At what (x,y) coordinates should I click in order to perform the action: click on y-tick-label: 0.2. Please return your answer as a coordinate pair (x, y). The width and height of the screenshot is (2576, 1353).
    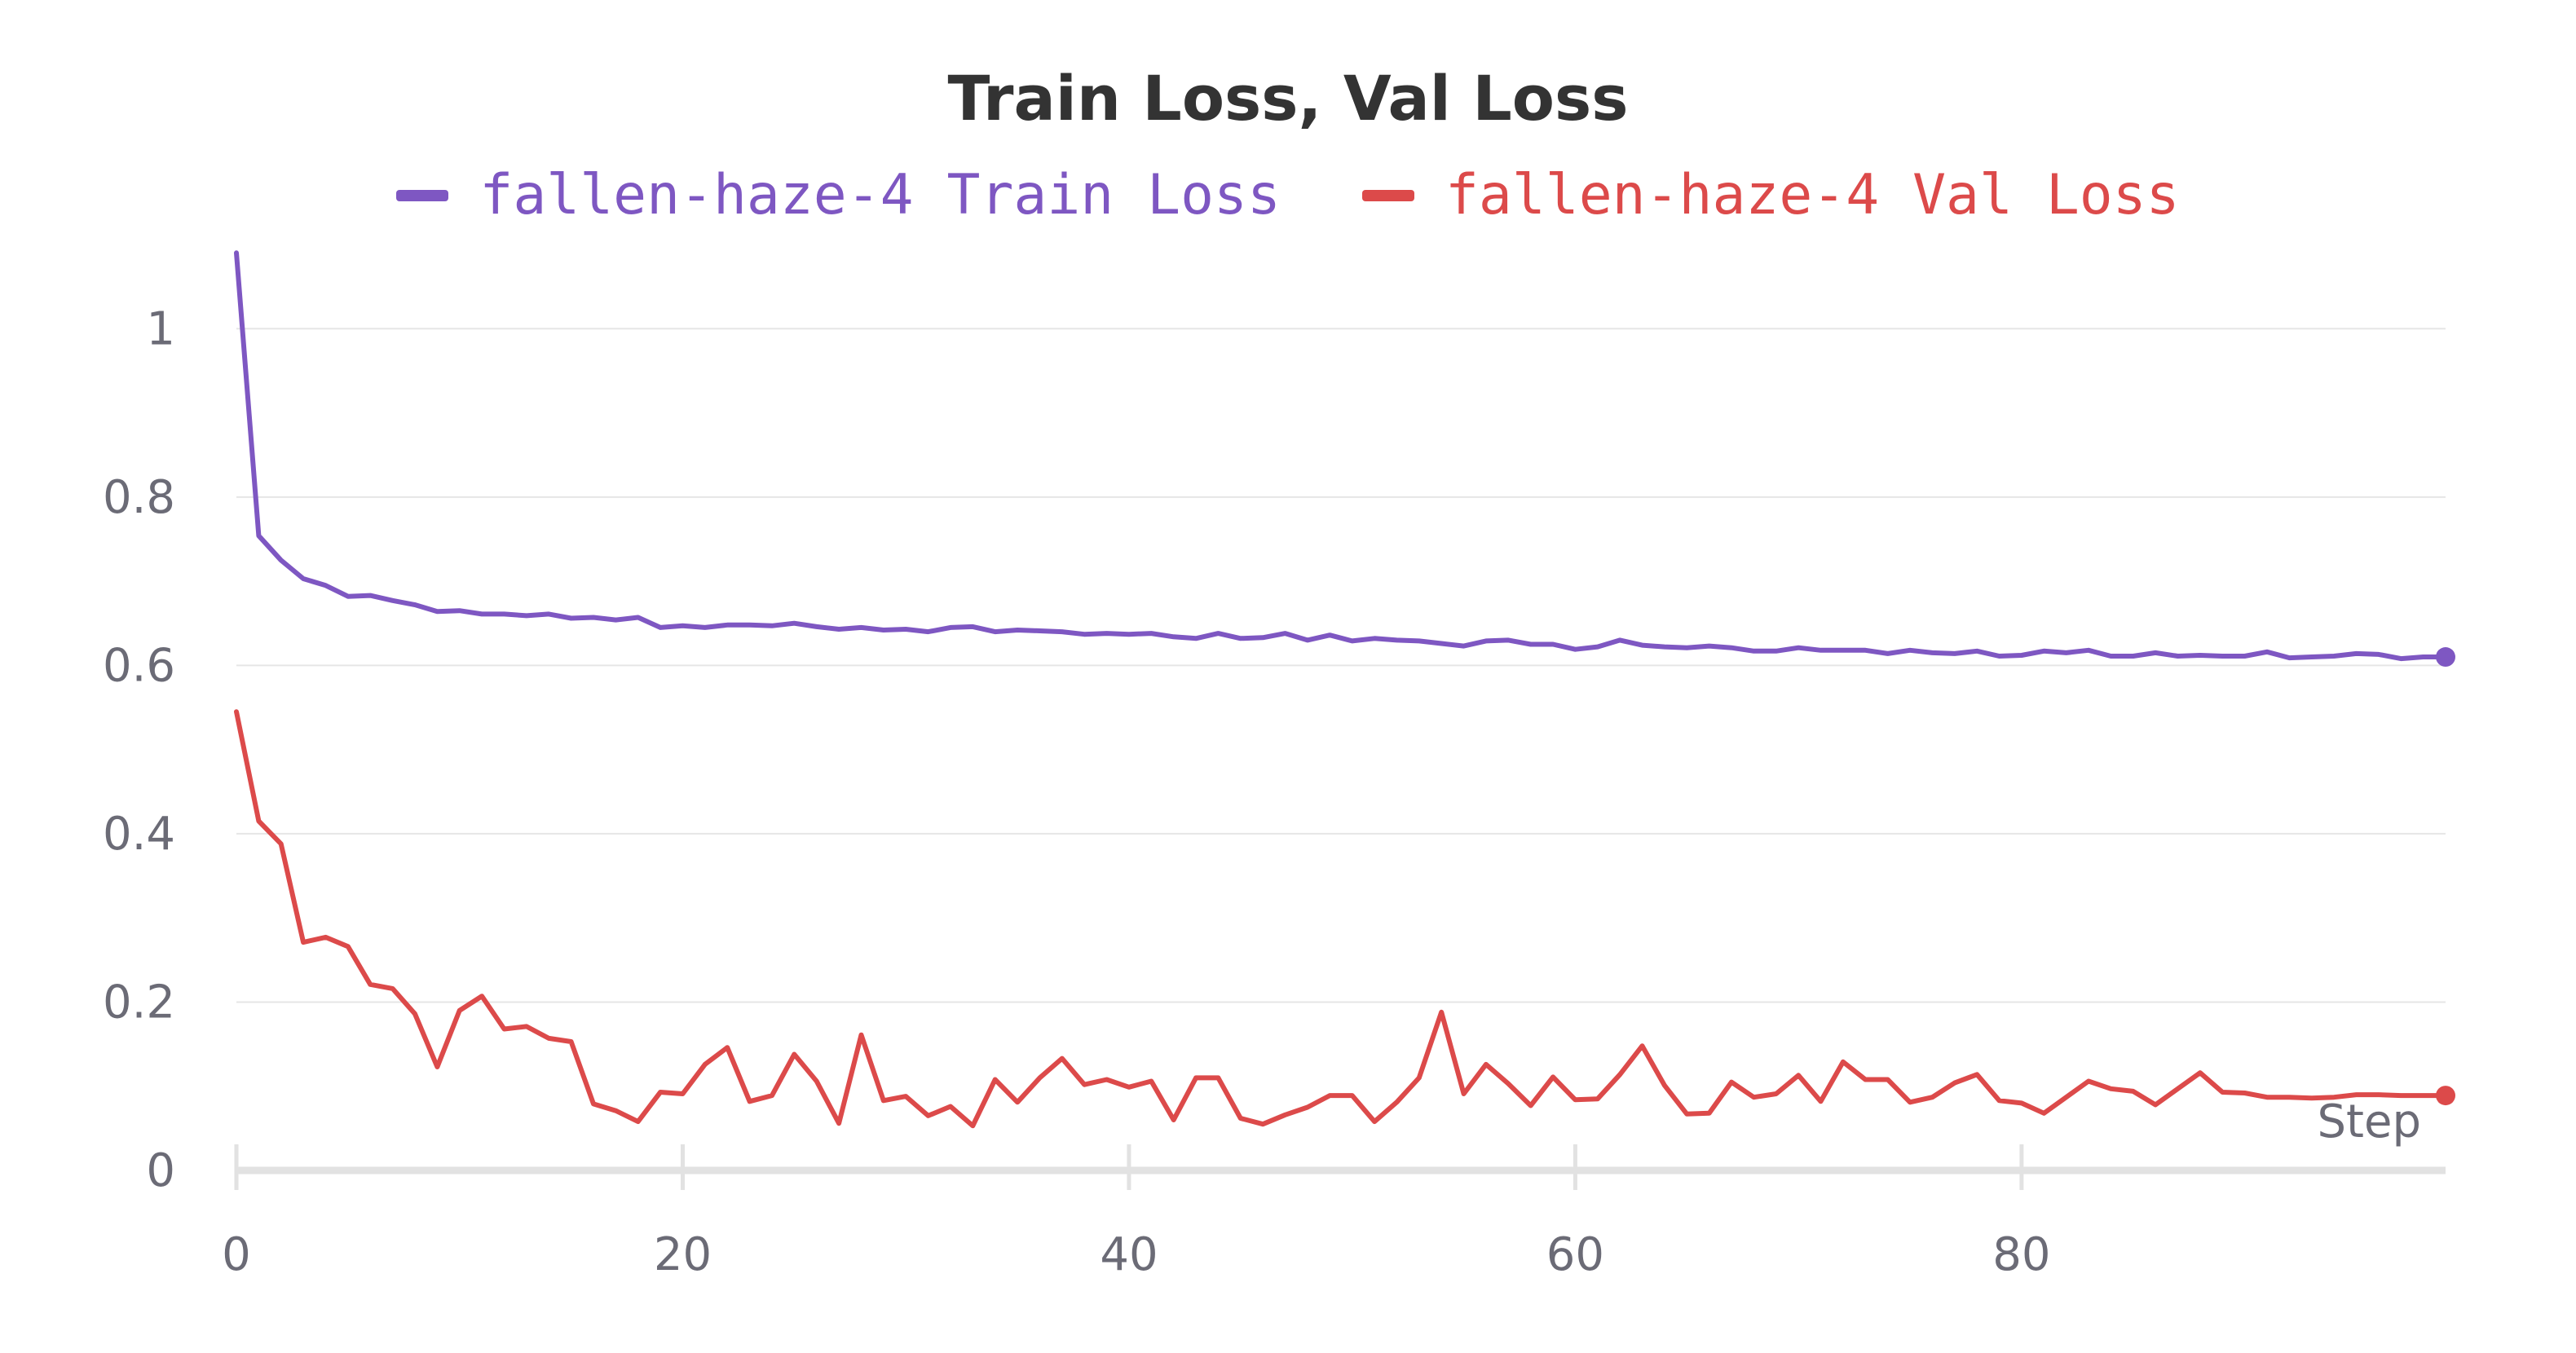
    Looking at the image, I should click on (139, 1002).